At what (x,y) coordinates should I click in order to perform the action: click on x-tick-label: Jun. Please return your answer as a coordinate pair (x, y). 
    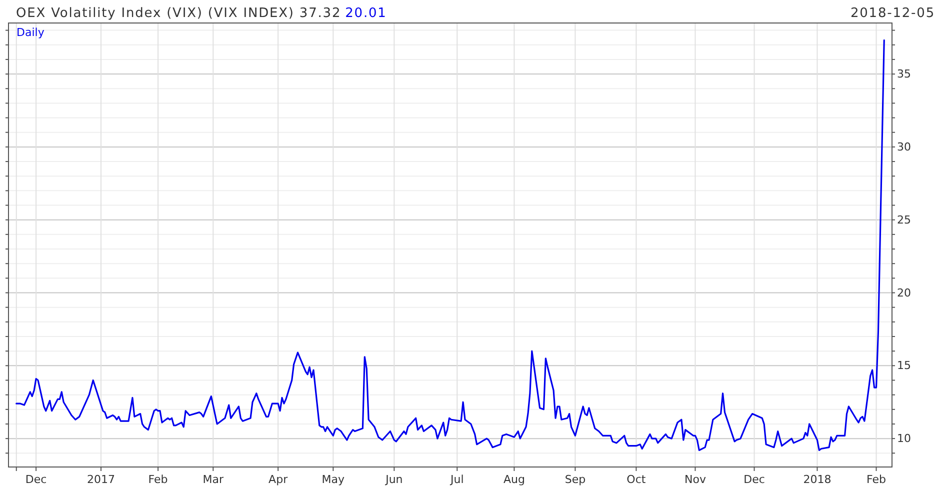
    Looking at the image, I should click on (393, 479).